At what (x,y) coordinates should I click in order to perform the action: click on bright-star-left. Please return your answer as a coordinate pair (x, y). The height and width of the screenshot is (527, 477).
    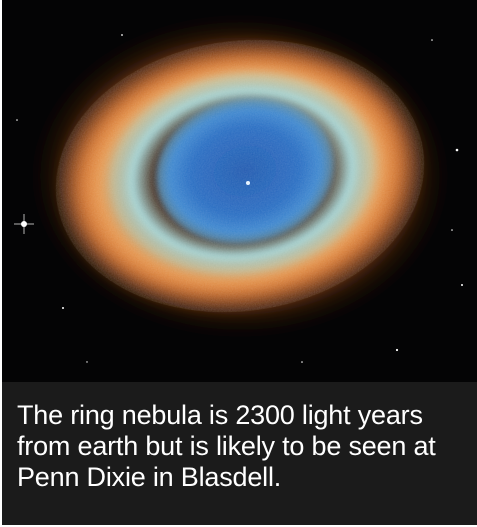
    Looking at the image, I should click on (24, 224).